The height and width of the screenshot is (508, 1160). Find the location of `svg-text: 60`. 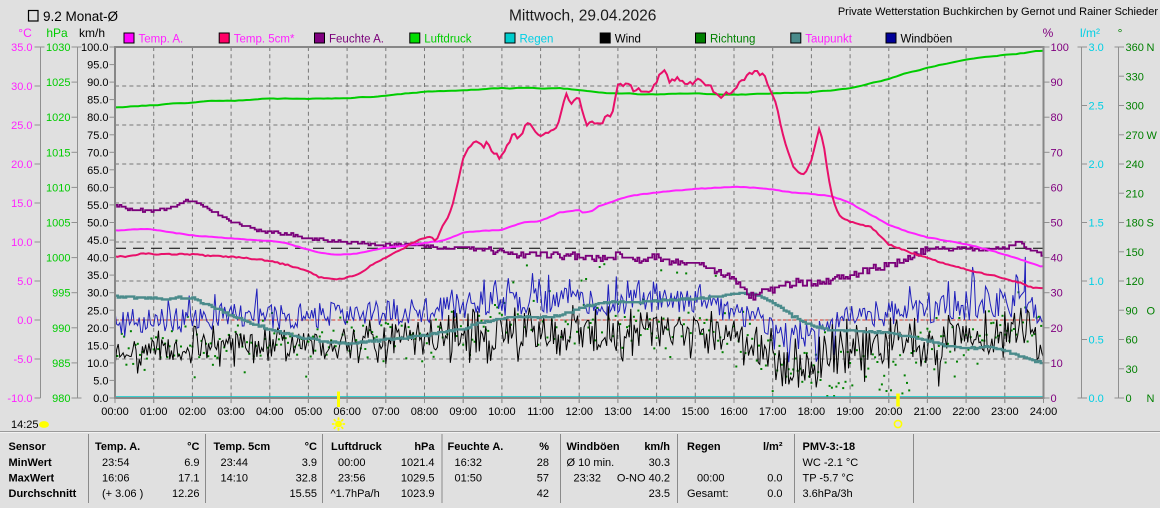

svg-text: 60 is located at coordinates (1132, 341).